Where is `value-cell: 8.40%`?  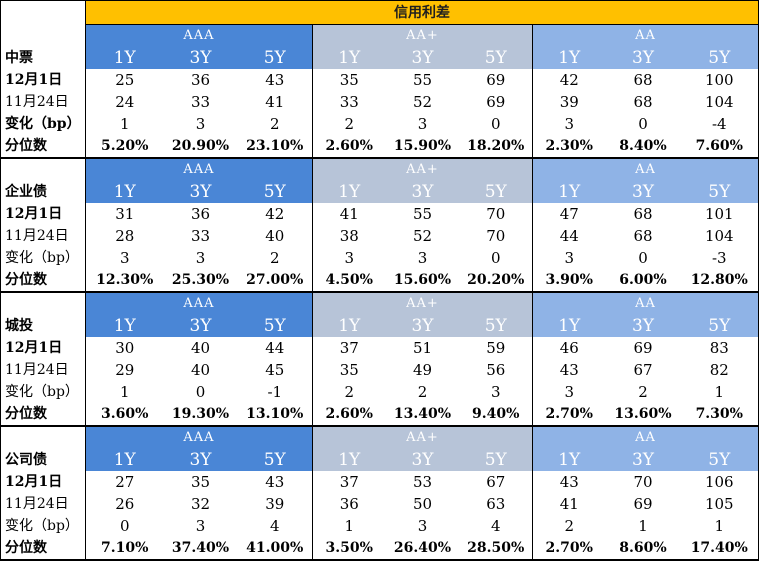 value-cell: 8.40% is located at coordinates (643, 147).